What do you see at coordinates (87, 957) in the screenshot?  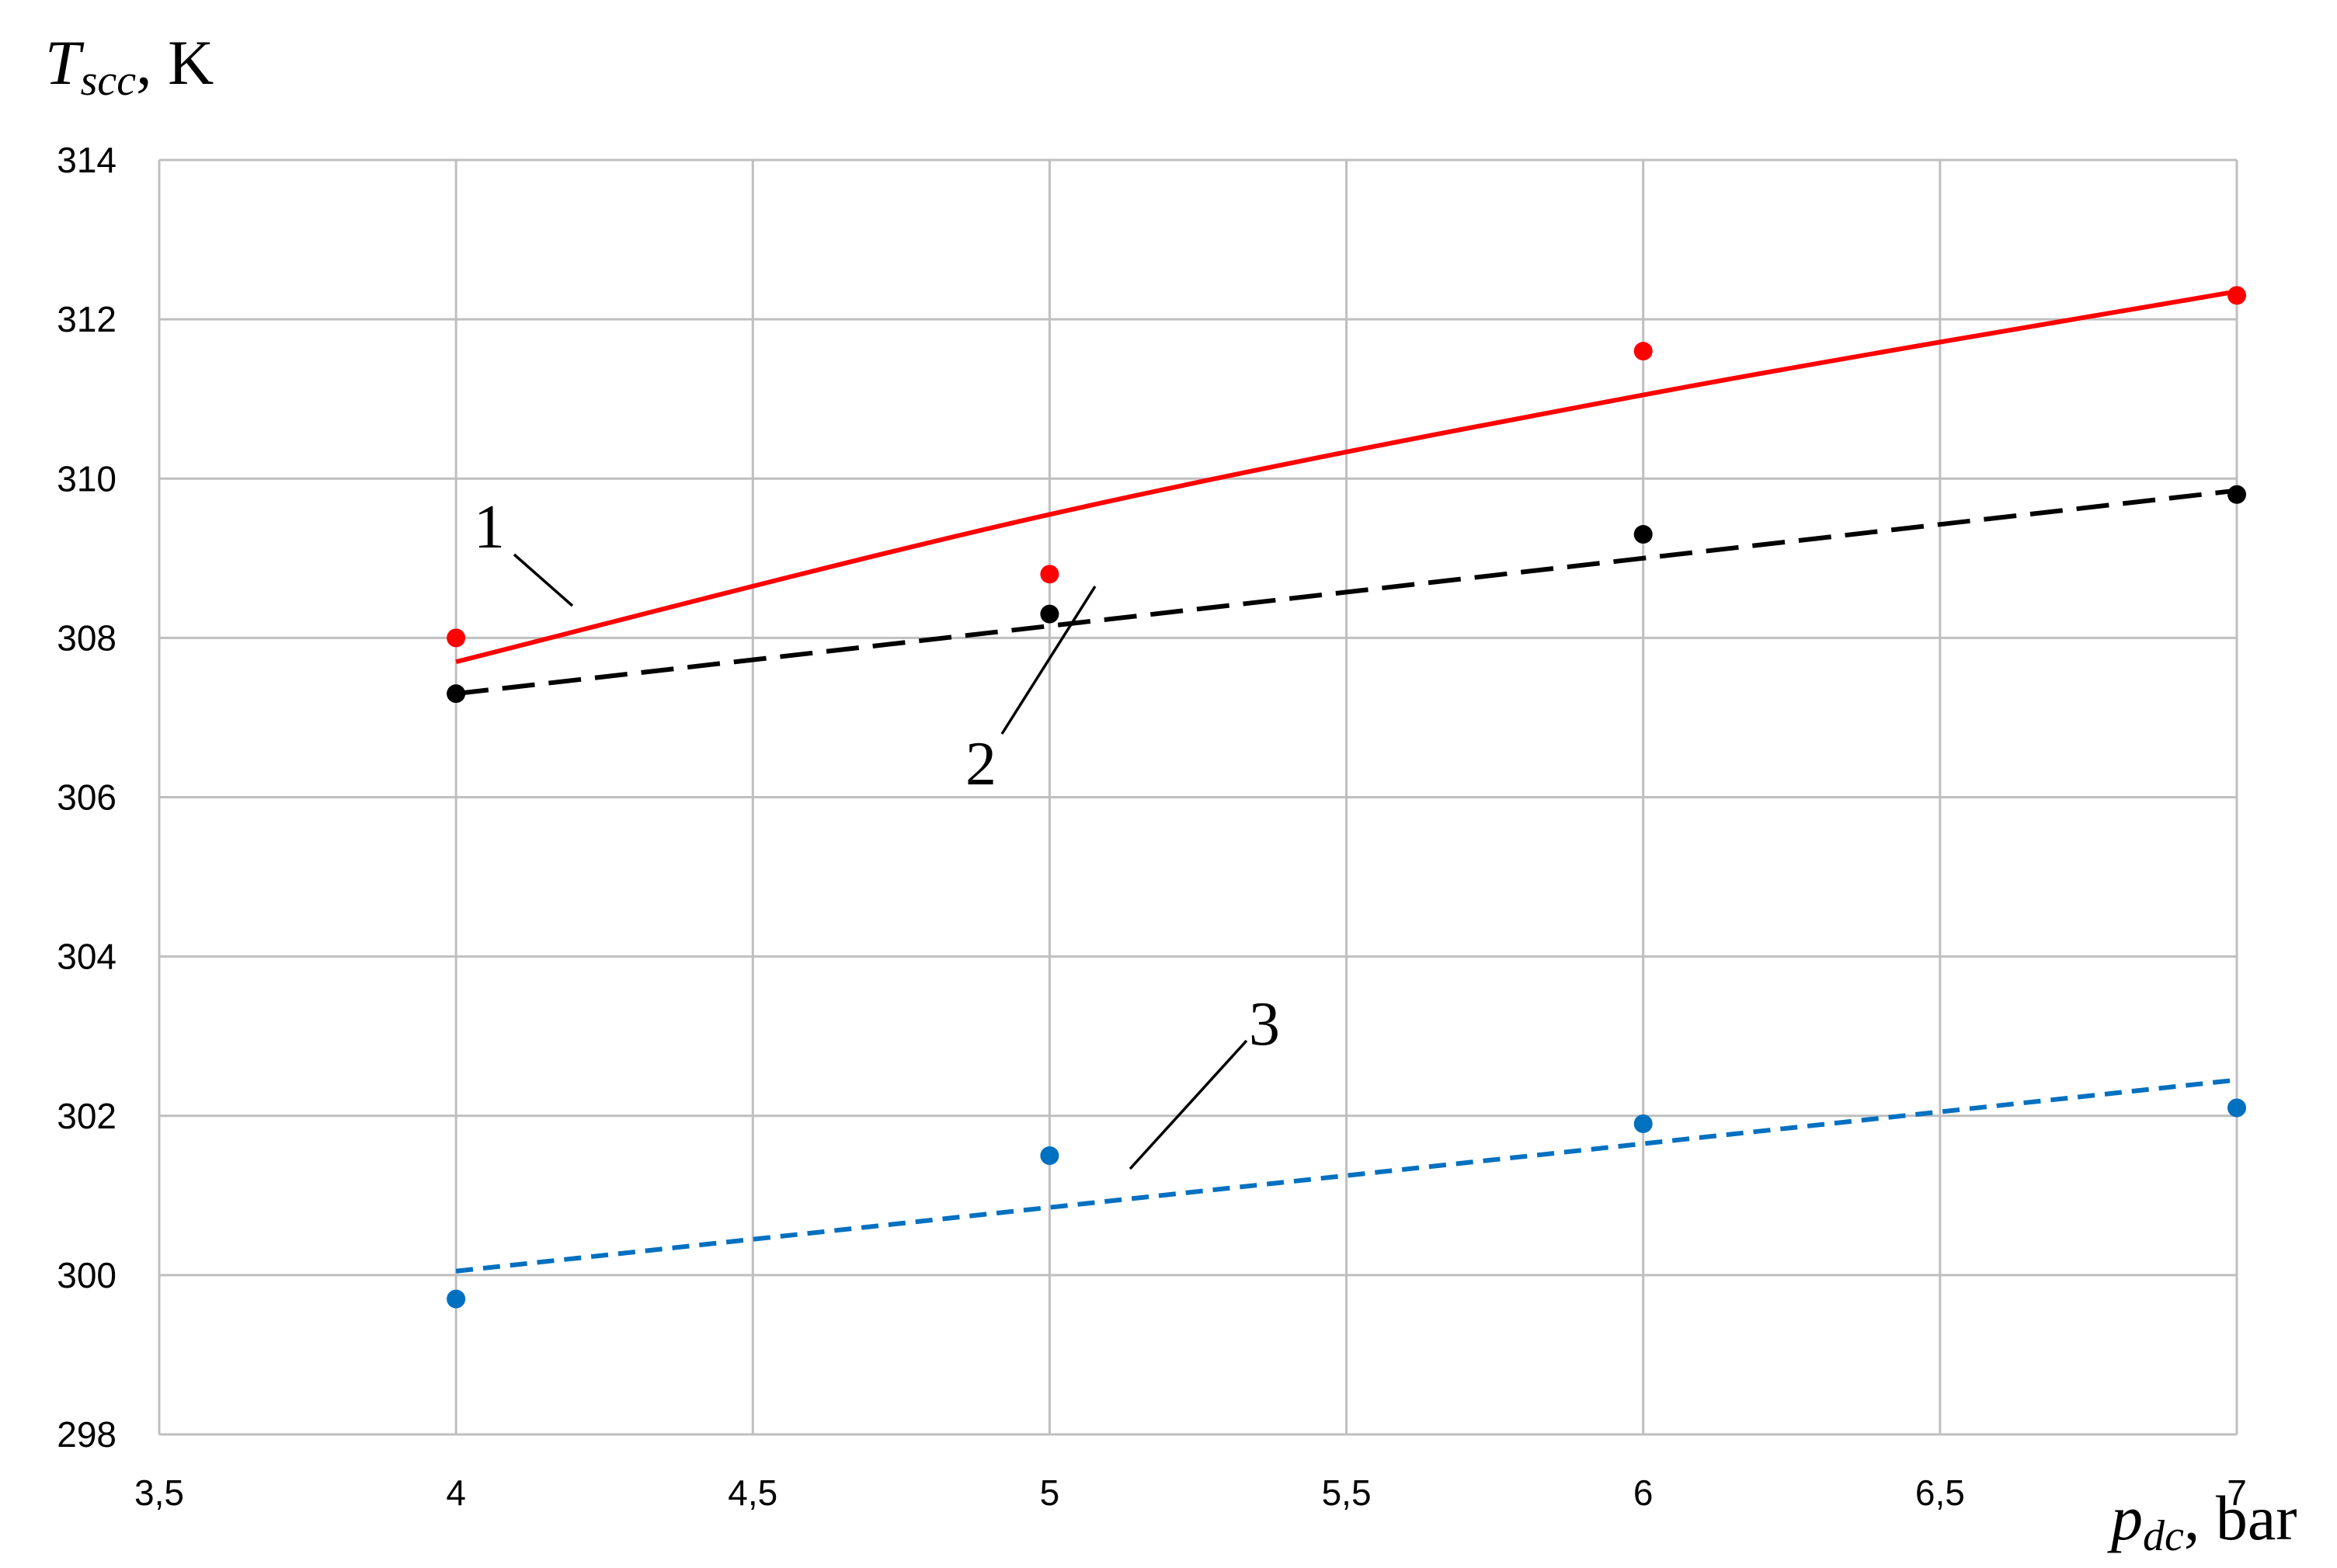 I see `y-tick-label: 304` at bounding box center [87, 957].